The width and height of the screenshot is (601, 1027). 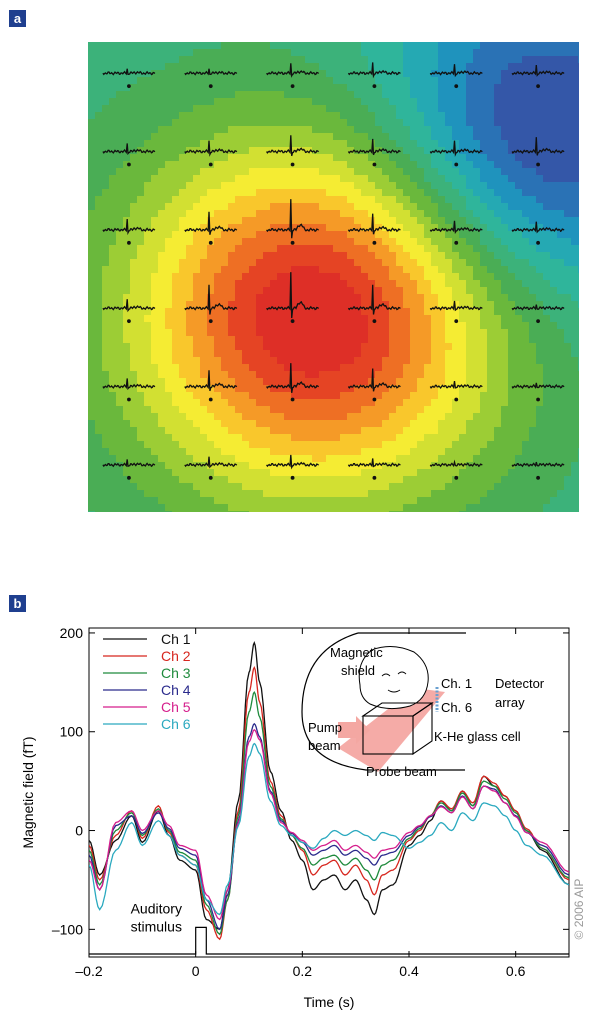 I want to click on panel-a-label: a, so click(x=17, y=18).